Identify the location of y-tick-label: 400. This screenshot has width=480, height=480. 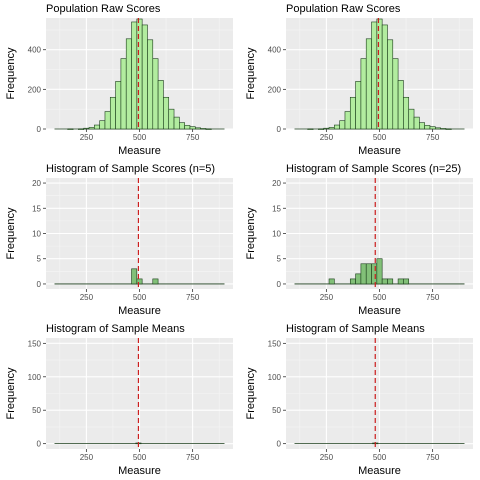
(275, 50).